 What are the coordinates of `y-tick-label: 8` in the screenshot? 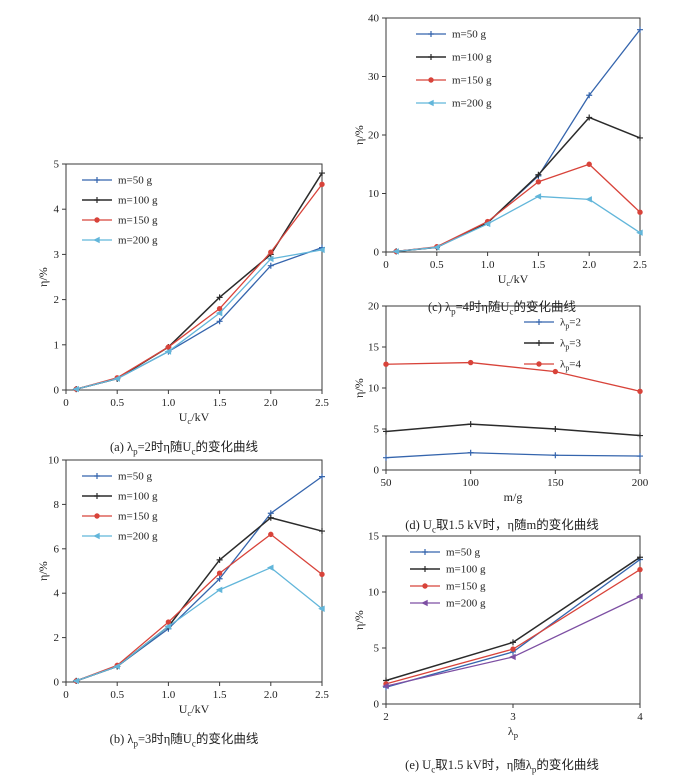 It's located at (57, 505).